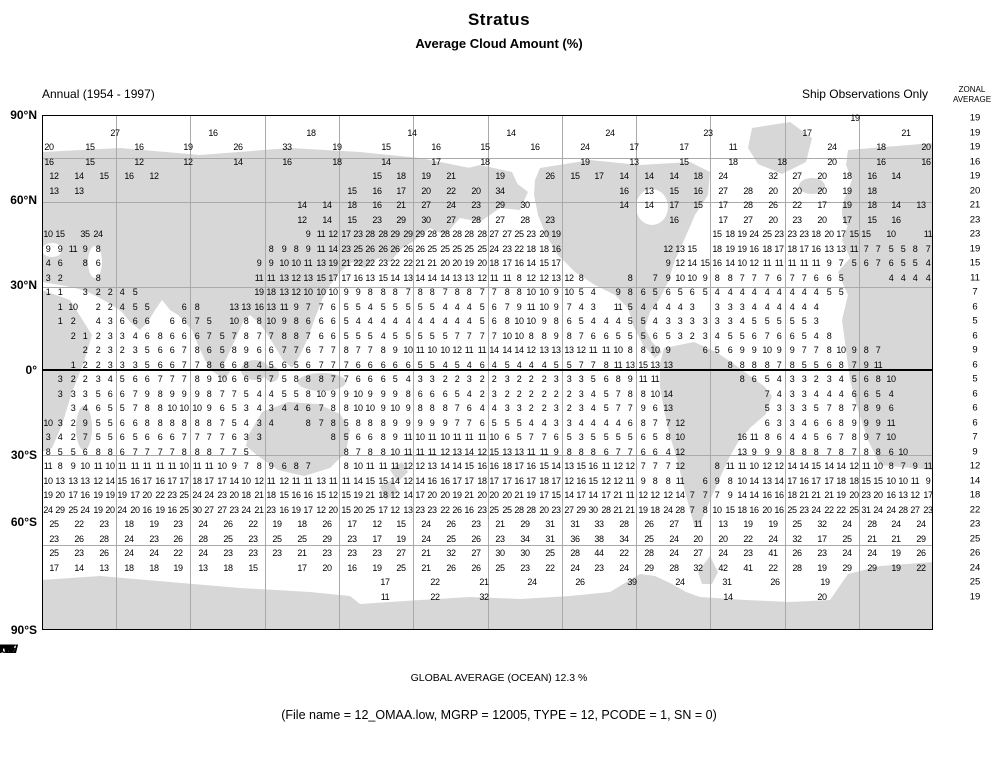 This screenshot has height=760, width=998. I want to click on grid-value: 12, so click(333, 495).